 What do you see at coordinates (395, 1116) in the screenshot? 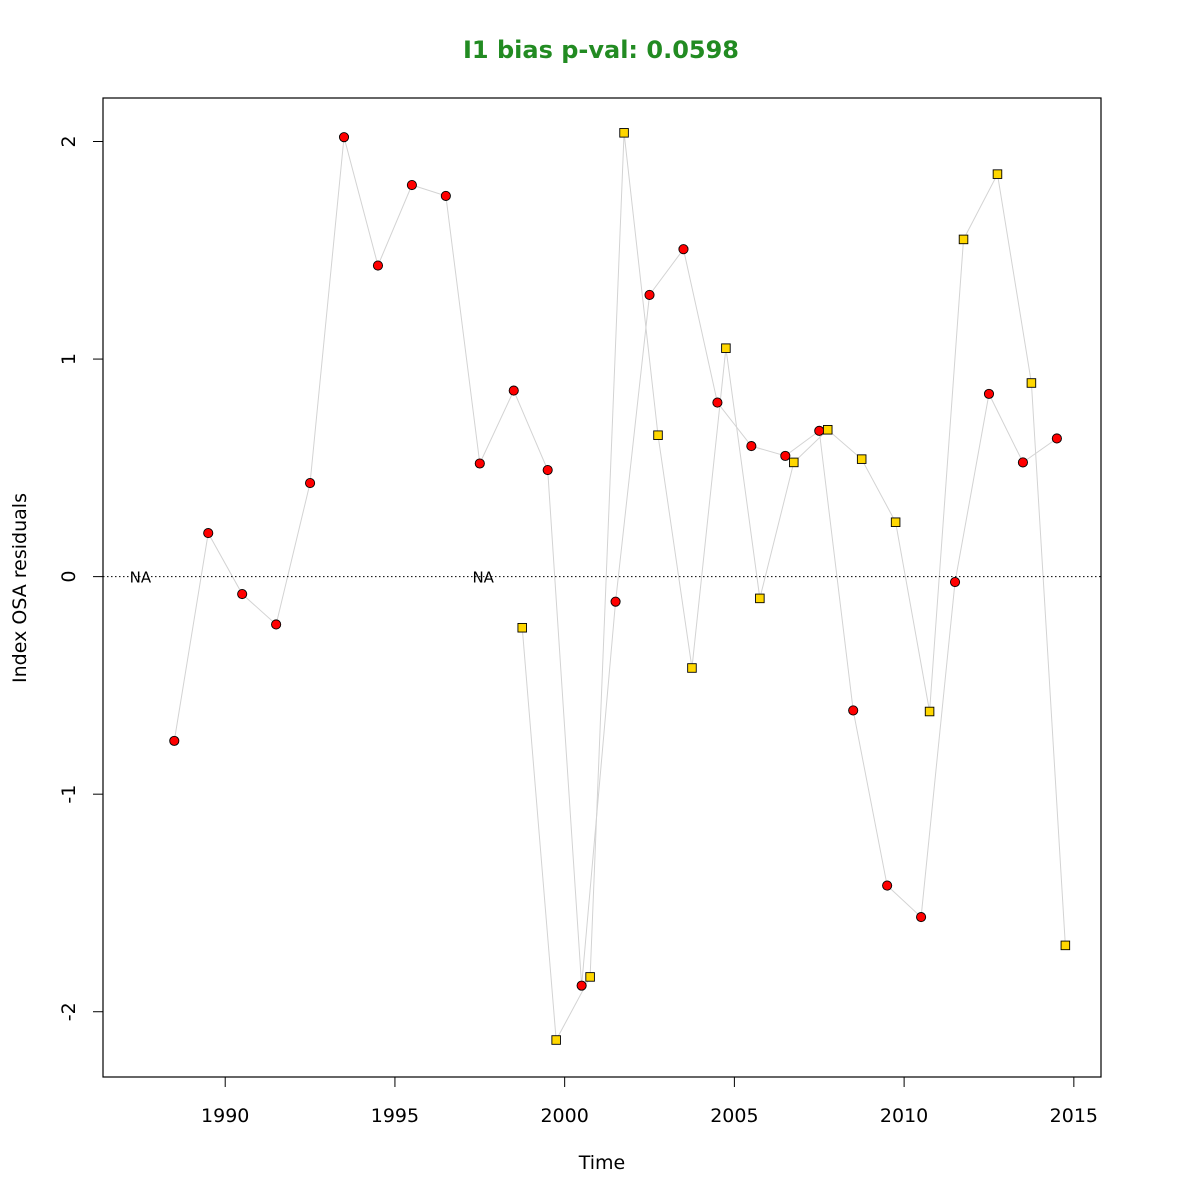
I see `x-tick-label: 1995` at bounding box center [395, 1116].